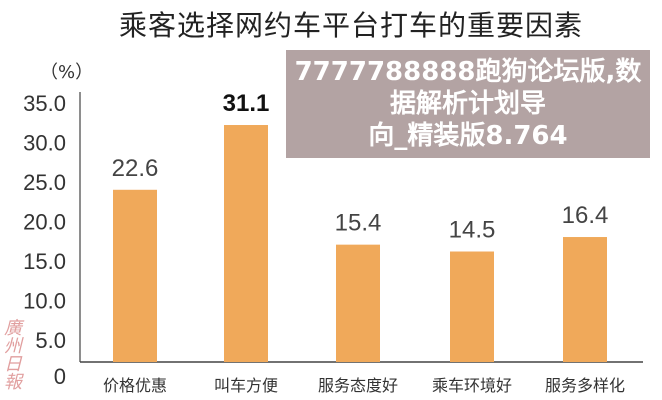 This screenshot has width=662, height=400. Describe the element at coordinates (135, 168) in the screenshot. I see `data-label: 22.6` at that location.